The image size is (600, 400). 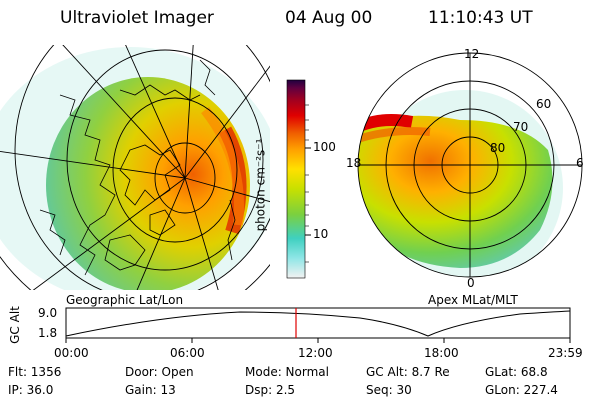 What do you see at coordinates (354, 163) in the screenshot?
I see `mlt-label-18: 18` at bounding box center [354, 163].